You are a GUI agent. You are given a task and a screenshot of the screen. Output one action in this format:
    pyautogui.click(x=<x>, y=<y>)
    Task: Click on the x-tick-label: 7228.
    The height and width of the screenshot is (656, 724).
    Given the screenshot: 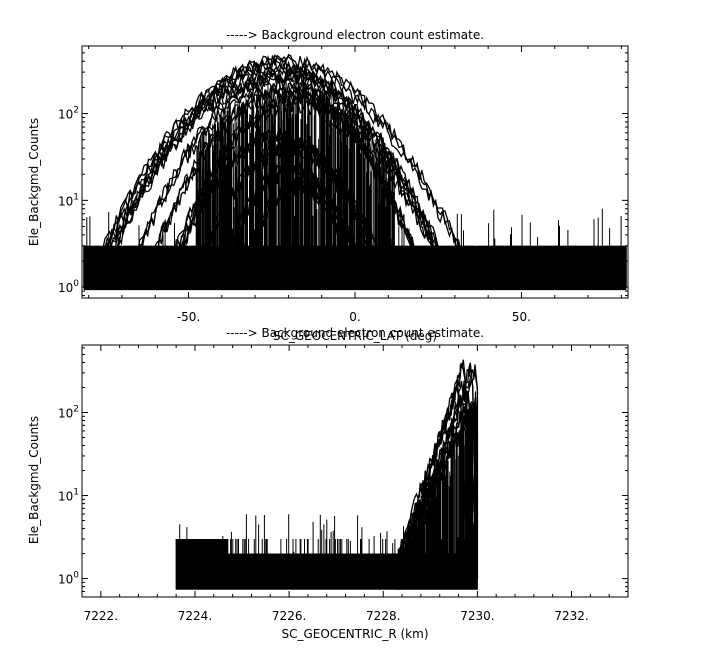 What is the action you would take?
    pyautogui.click(x=383, y=616)
    